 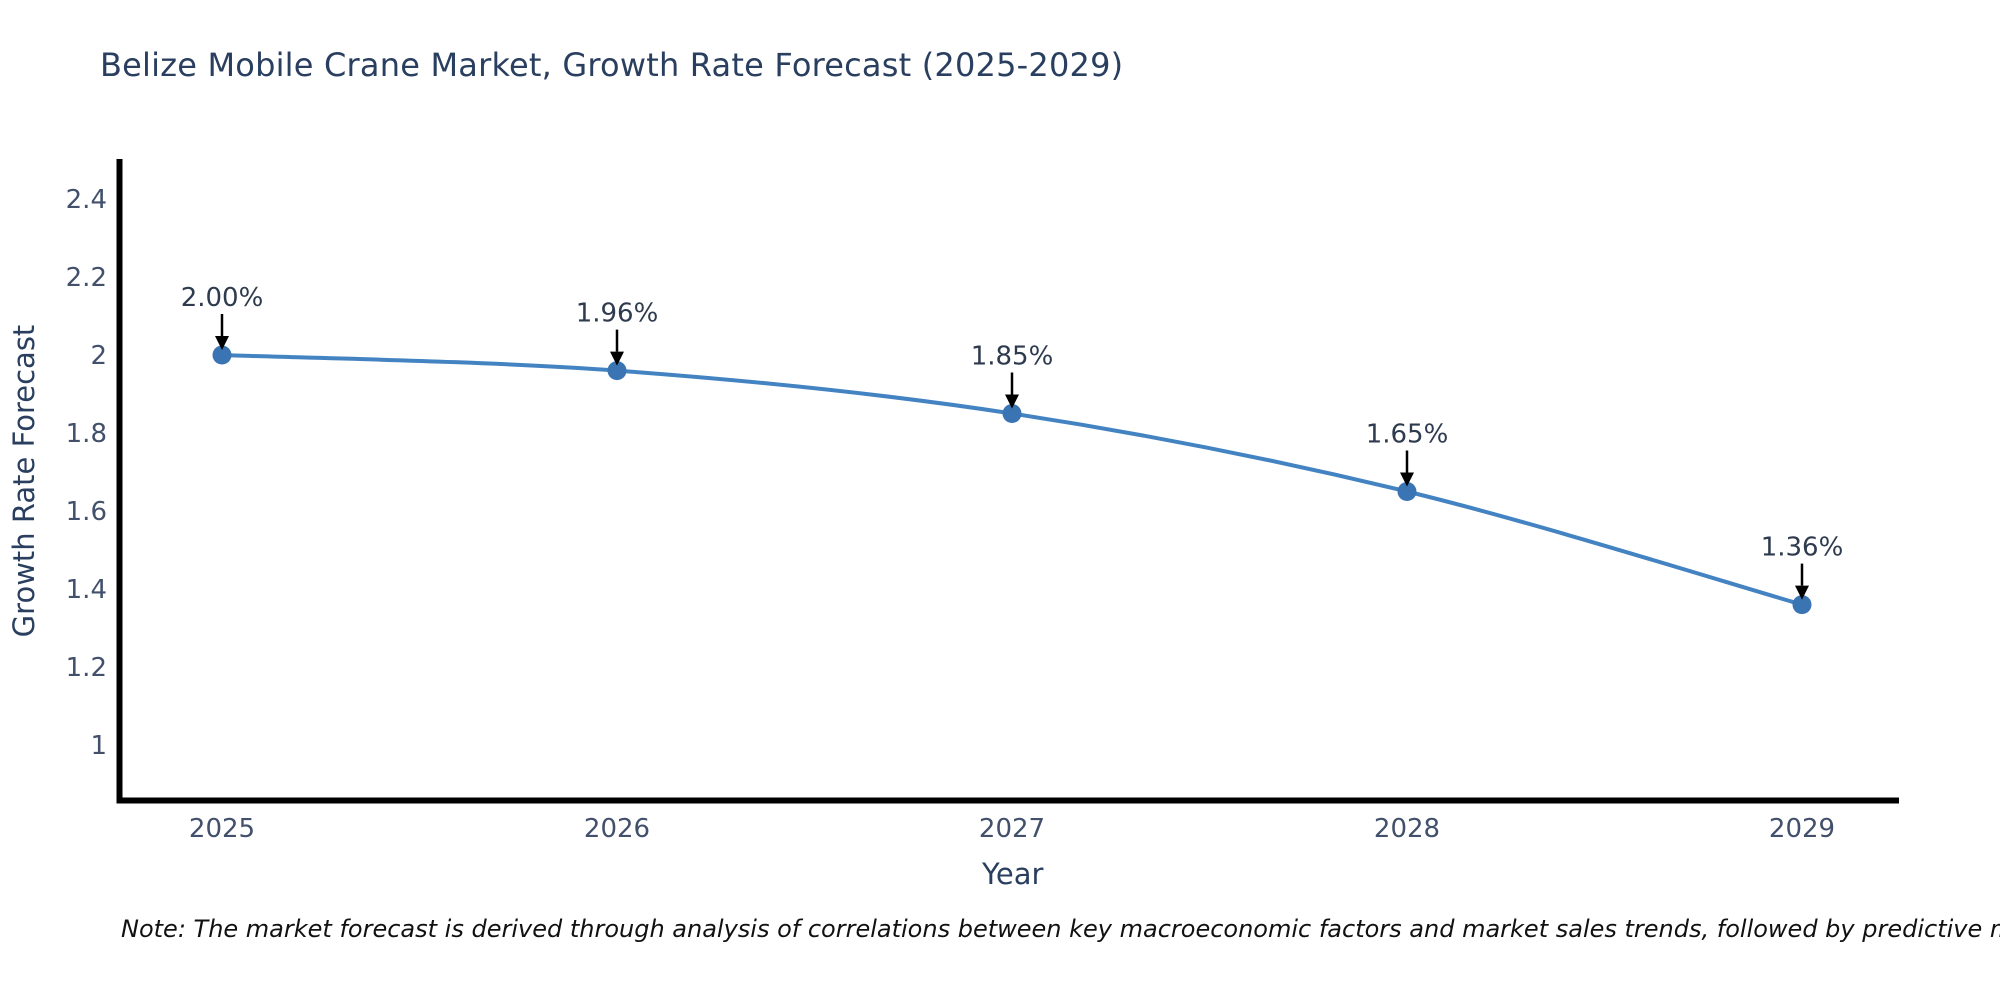 What do you see at coordinates (86, 200) in the screenshot?
I see `y-tick-label: 2.4` at bounding box center [86, 200].